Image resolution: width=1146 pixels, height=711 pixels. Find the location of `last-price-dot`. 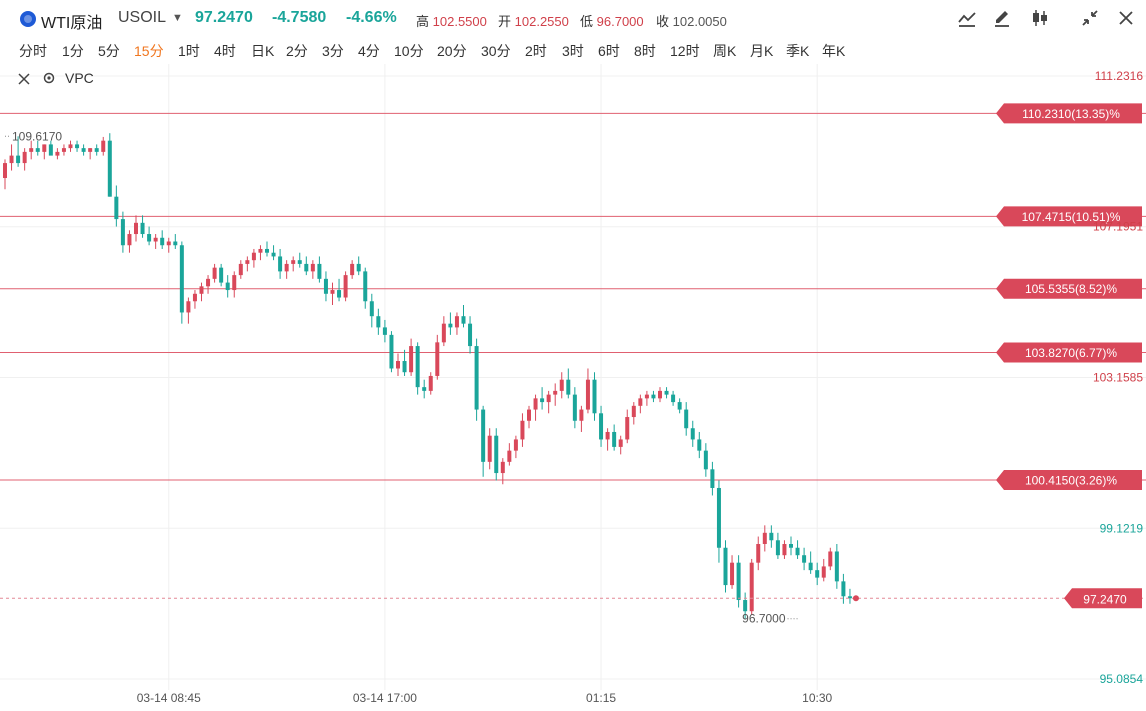

last-price-dot is located at coordinates (855, 598).